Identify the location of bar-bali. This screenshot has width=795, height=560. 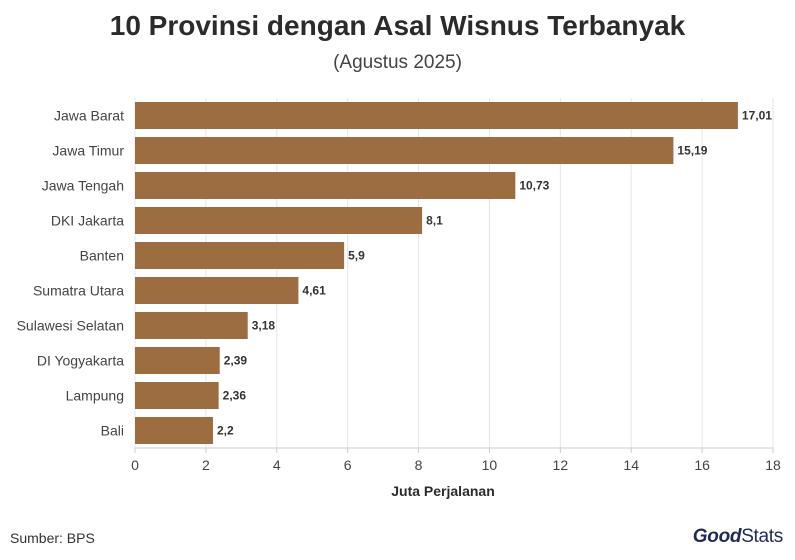
(174, 430).